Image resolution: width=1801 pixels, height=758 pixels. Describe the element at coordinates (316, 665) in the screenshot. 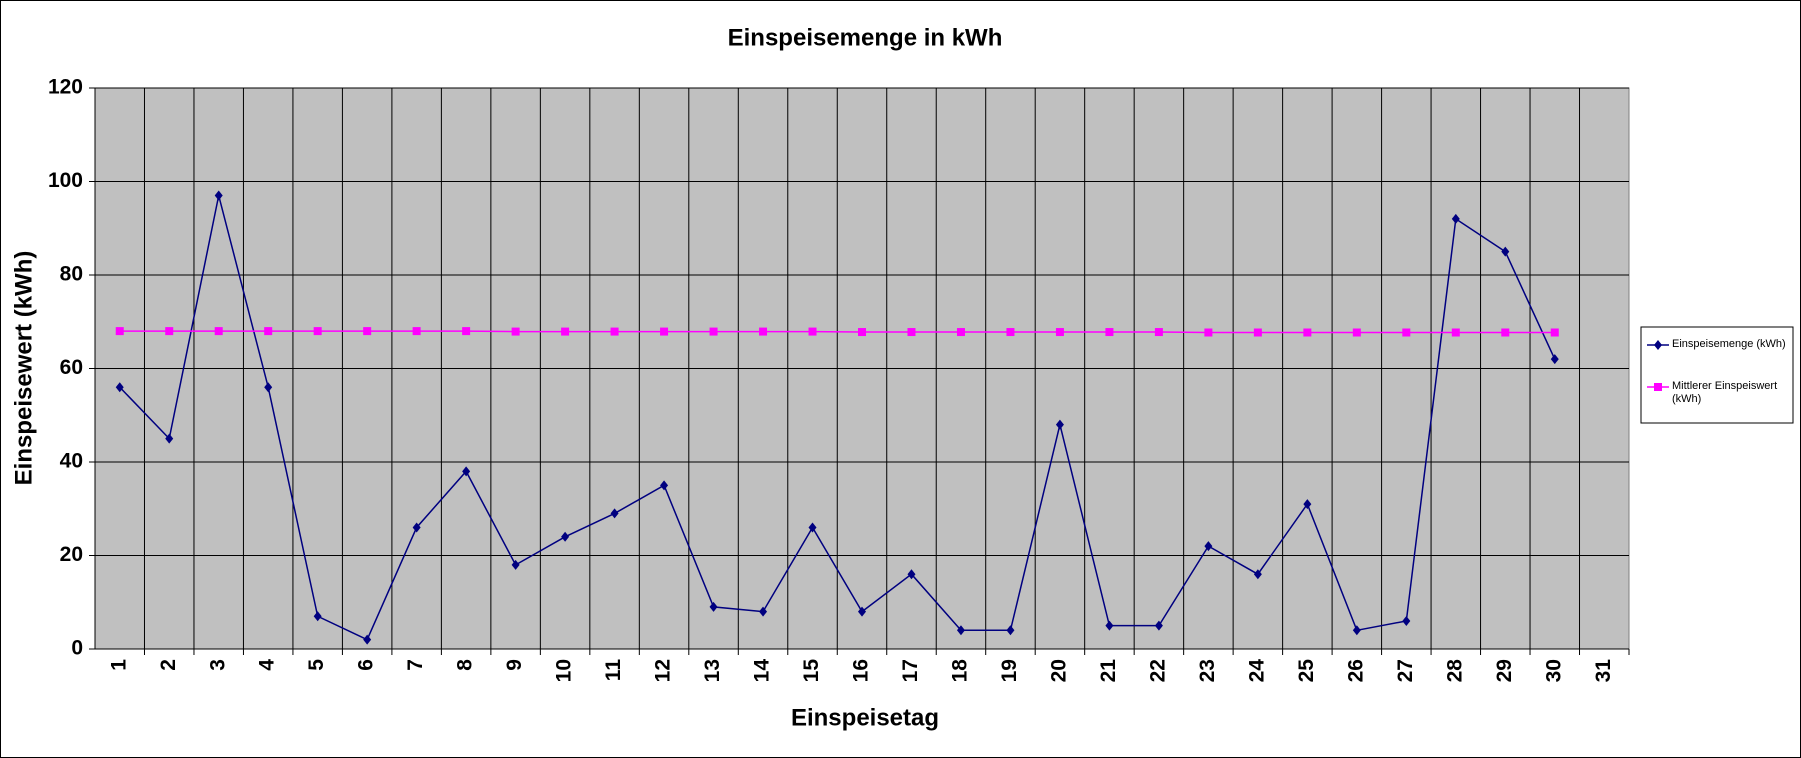

I see `x-tick-label: 5` at that location.